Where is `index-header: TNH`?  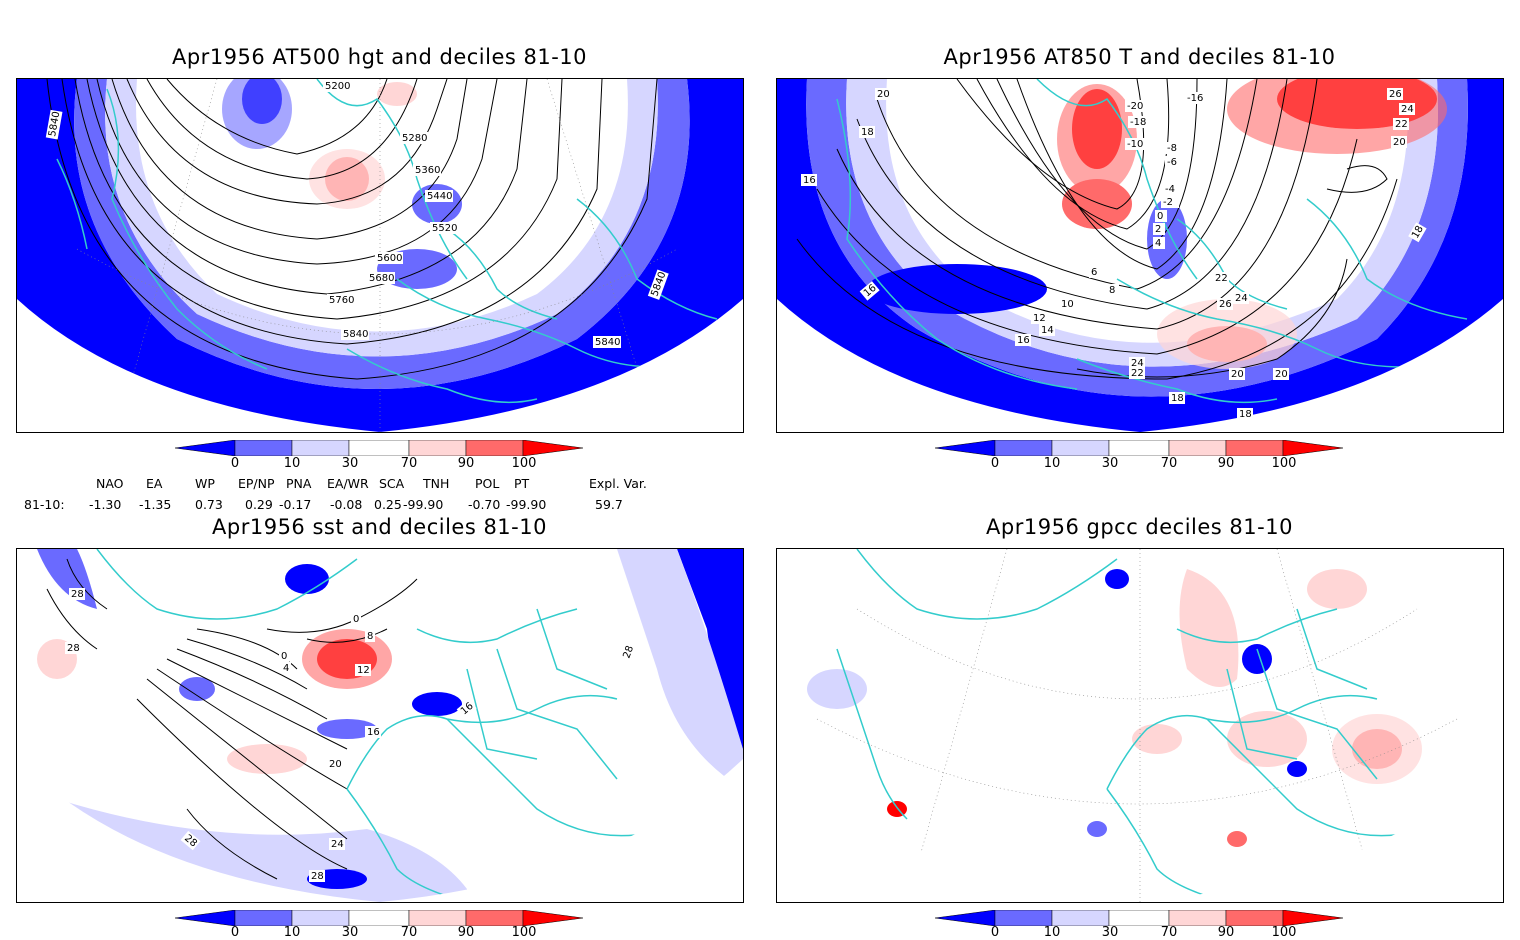 index-header: TNH is located at coordinates (436, 483).